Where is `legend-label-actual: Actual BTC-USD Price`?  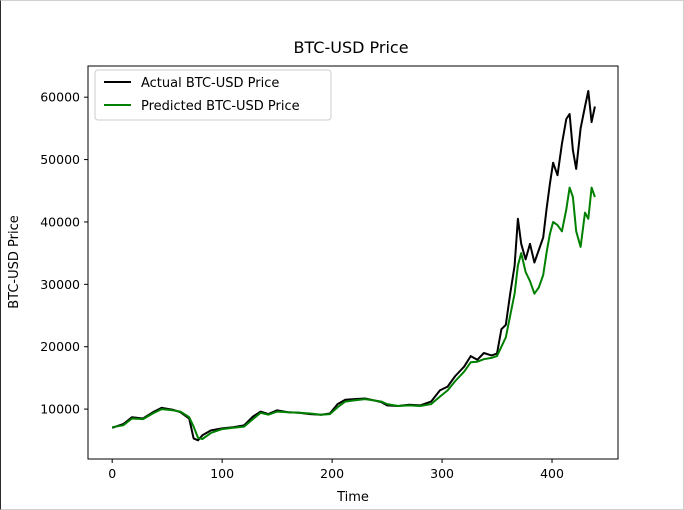
legend-label-actual: Actual BTC-USD Price is located at coordinates (210, 83).